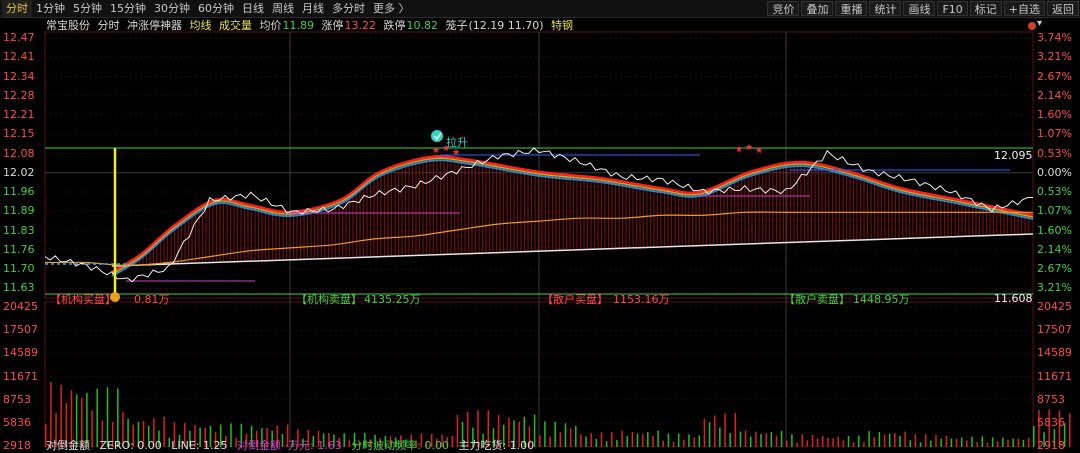 The height and width of the screenshot is (453, 1080). What do you see at coordinates (20, 376) in the screenshot?
I see `volume-tick-label: 11671` at bounding box center [20, 376].